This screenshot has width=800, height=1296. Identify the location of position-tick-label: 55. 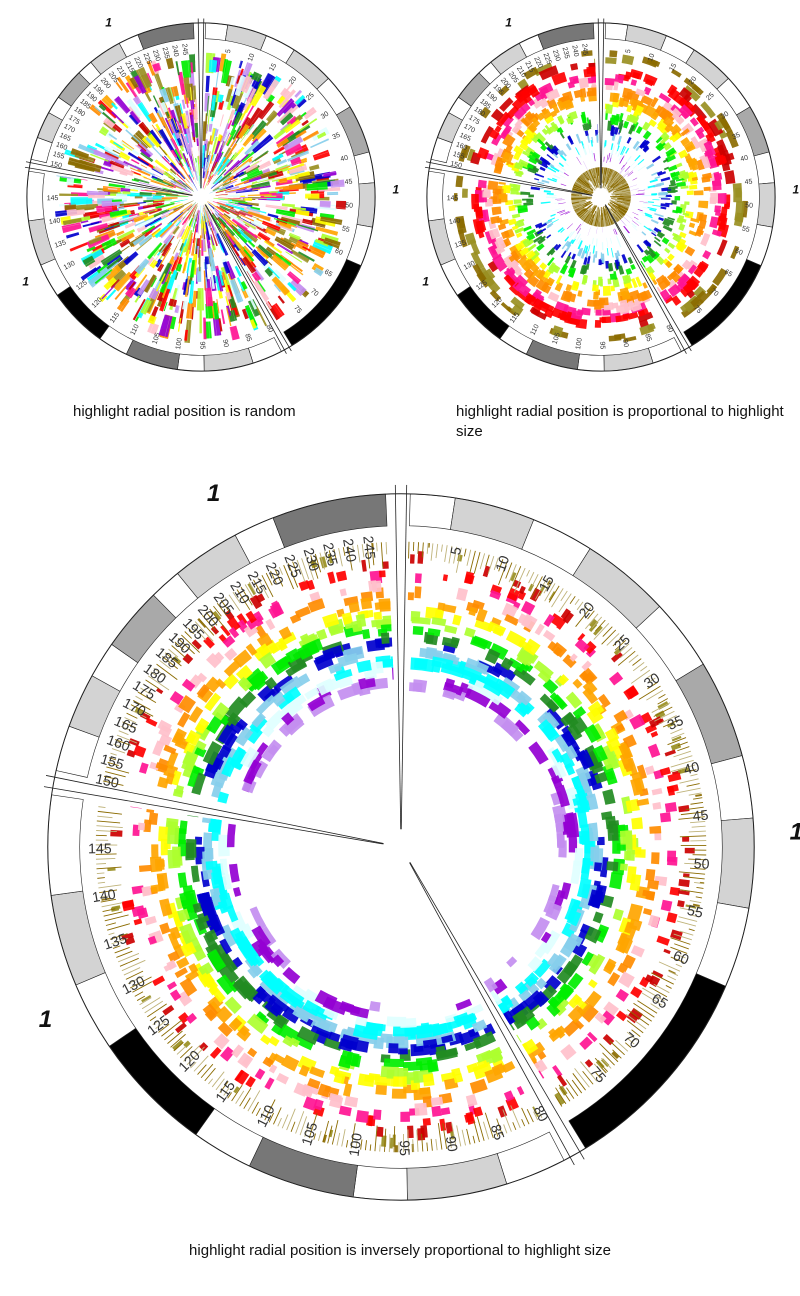
(345, 229).